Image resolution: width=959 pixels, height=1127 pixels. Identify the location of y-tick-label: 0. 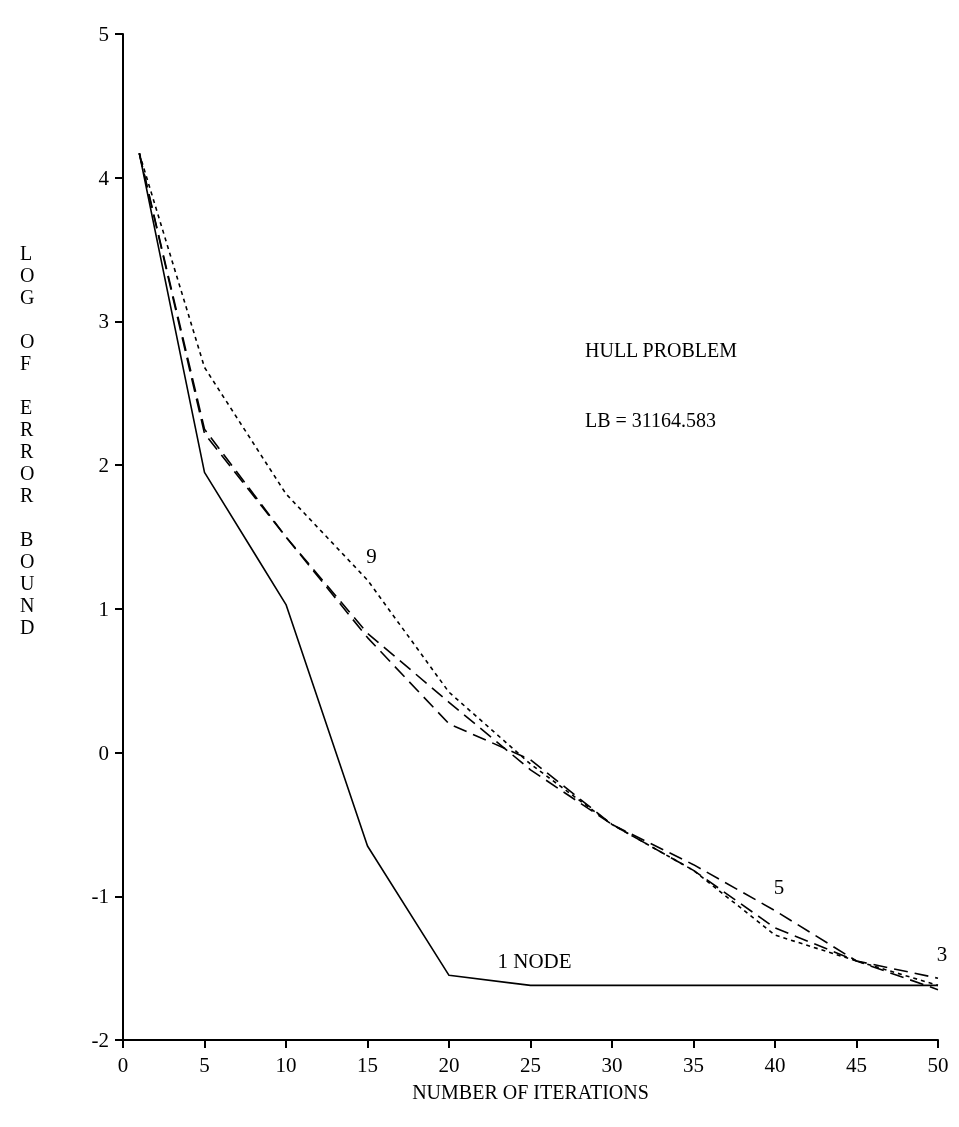
(103, 752).